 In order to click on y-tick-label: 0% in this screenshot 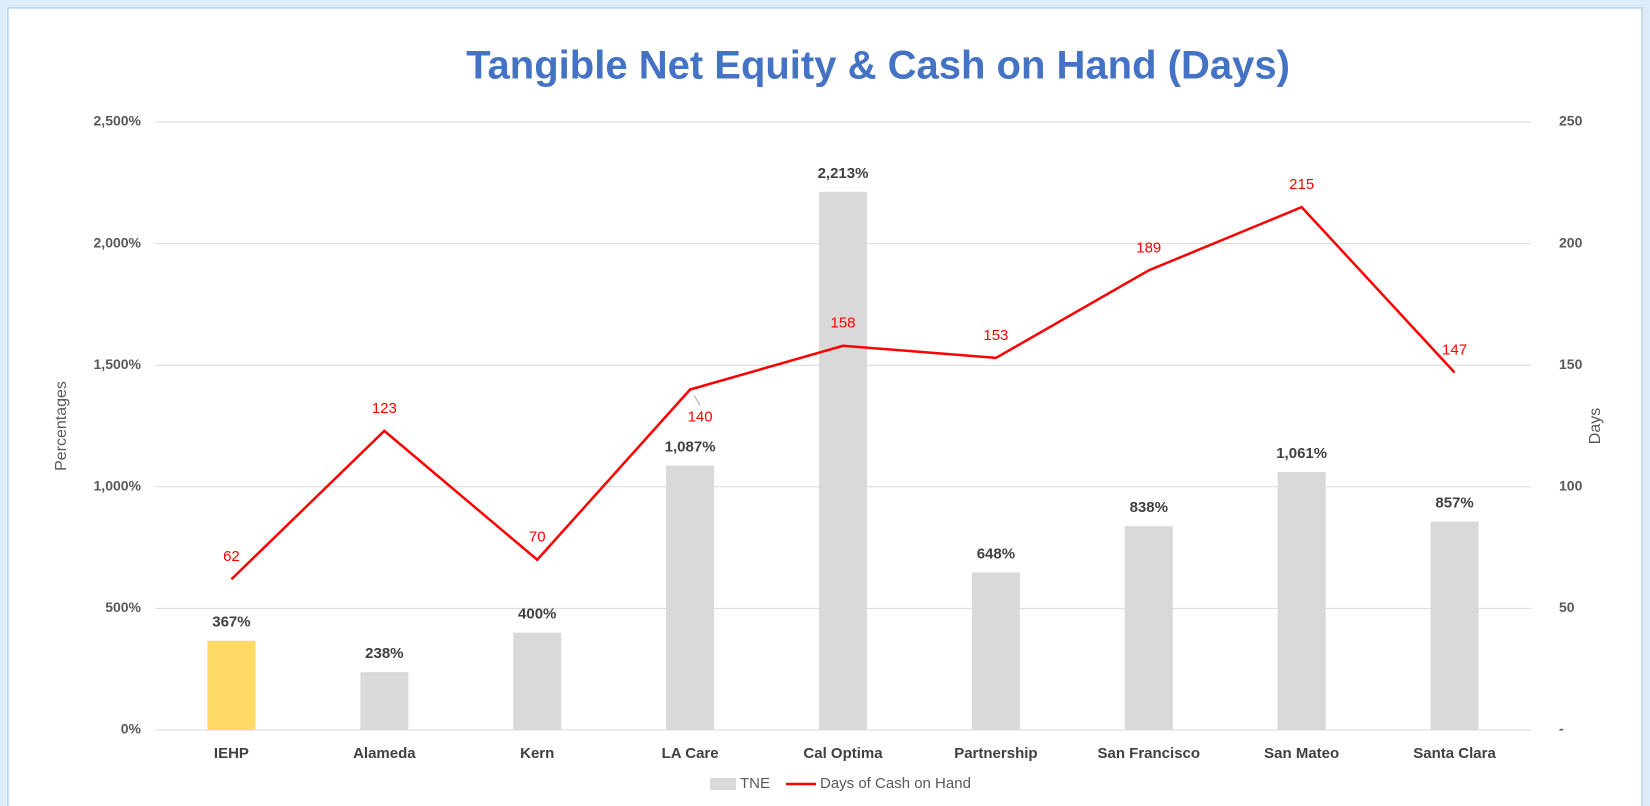, I will do `click(131, 729)`.